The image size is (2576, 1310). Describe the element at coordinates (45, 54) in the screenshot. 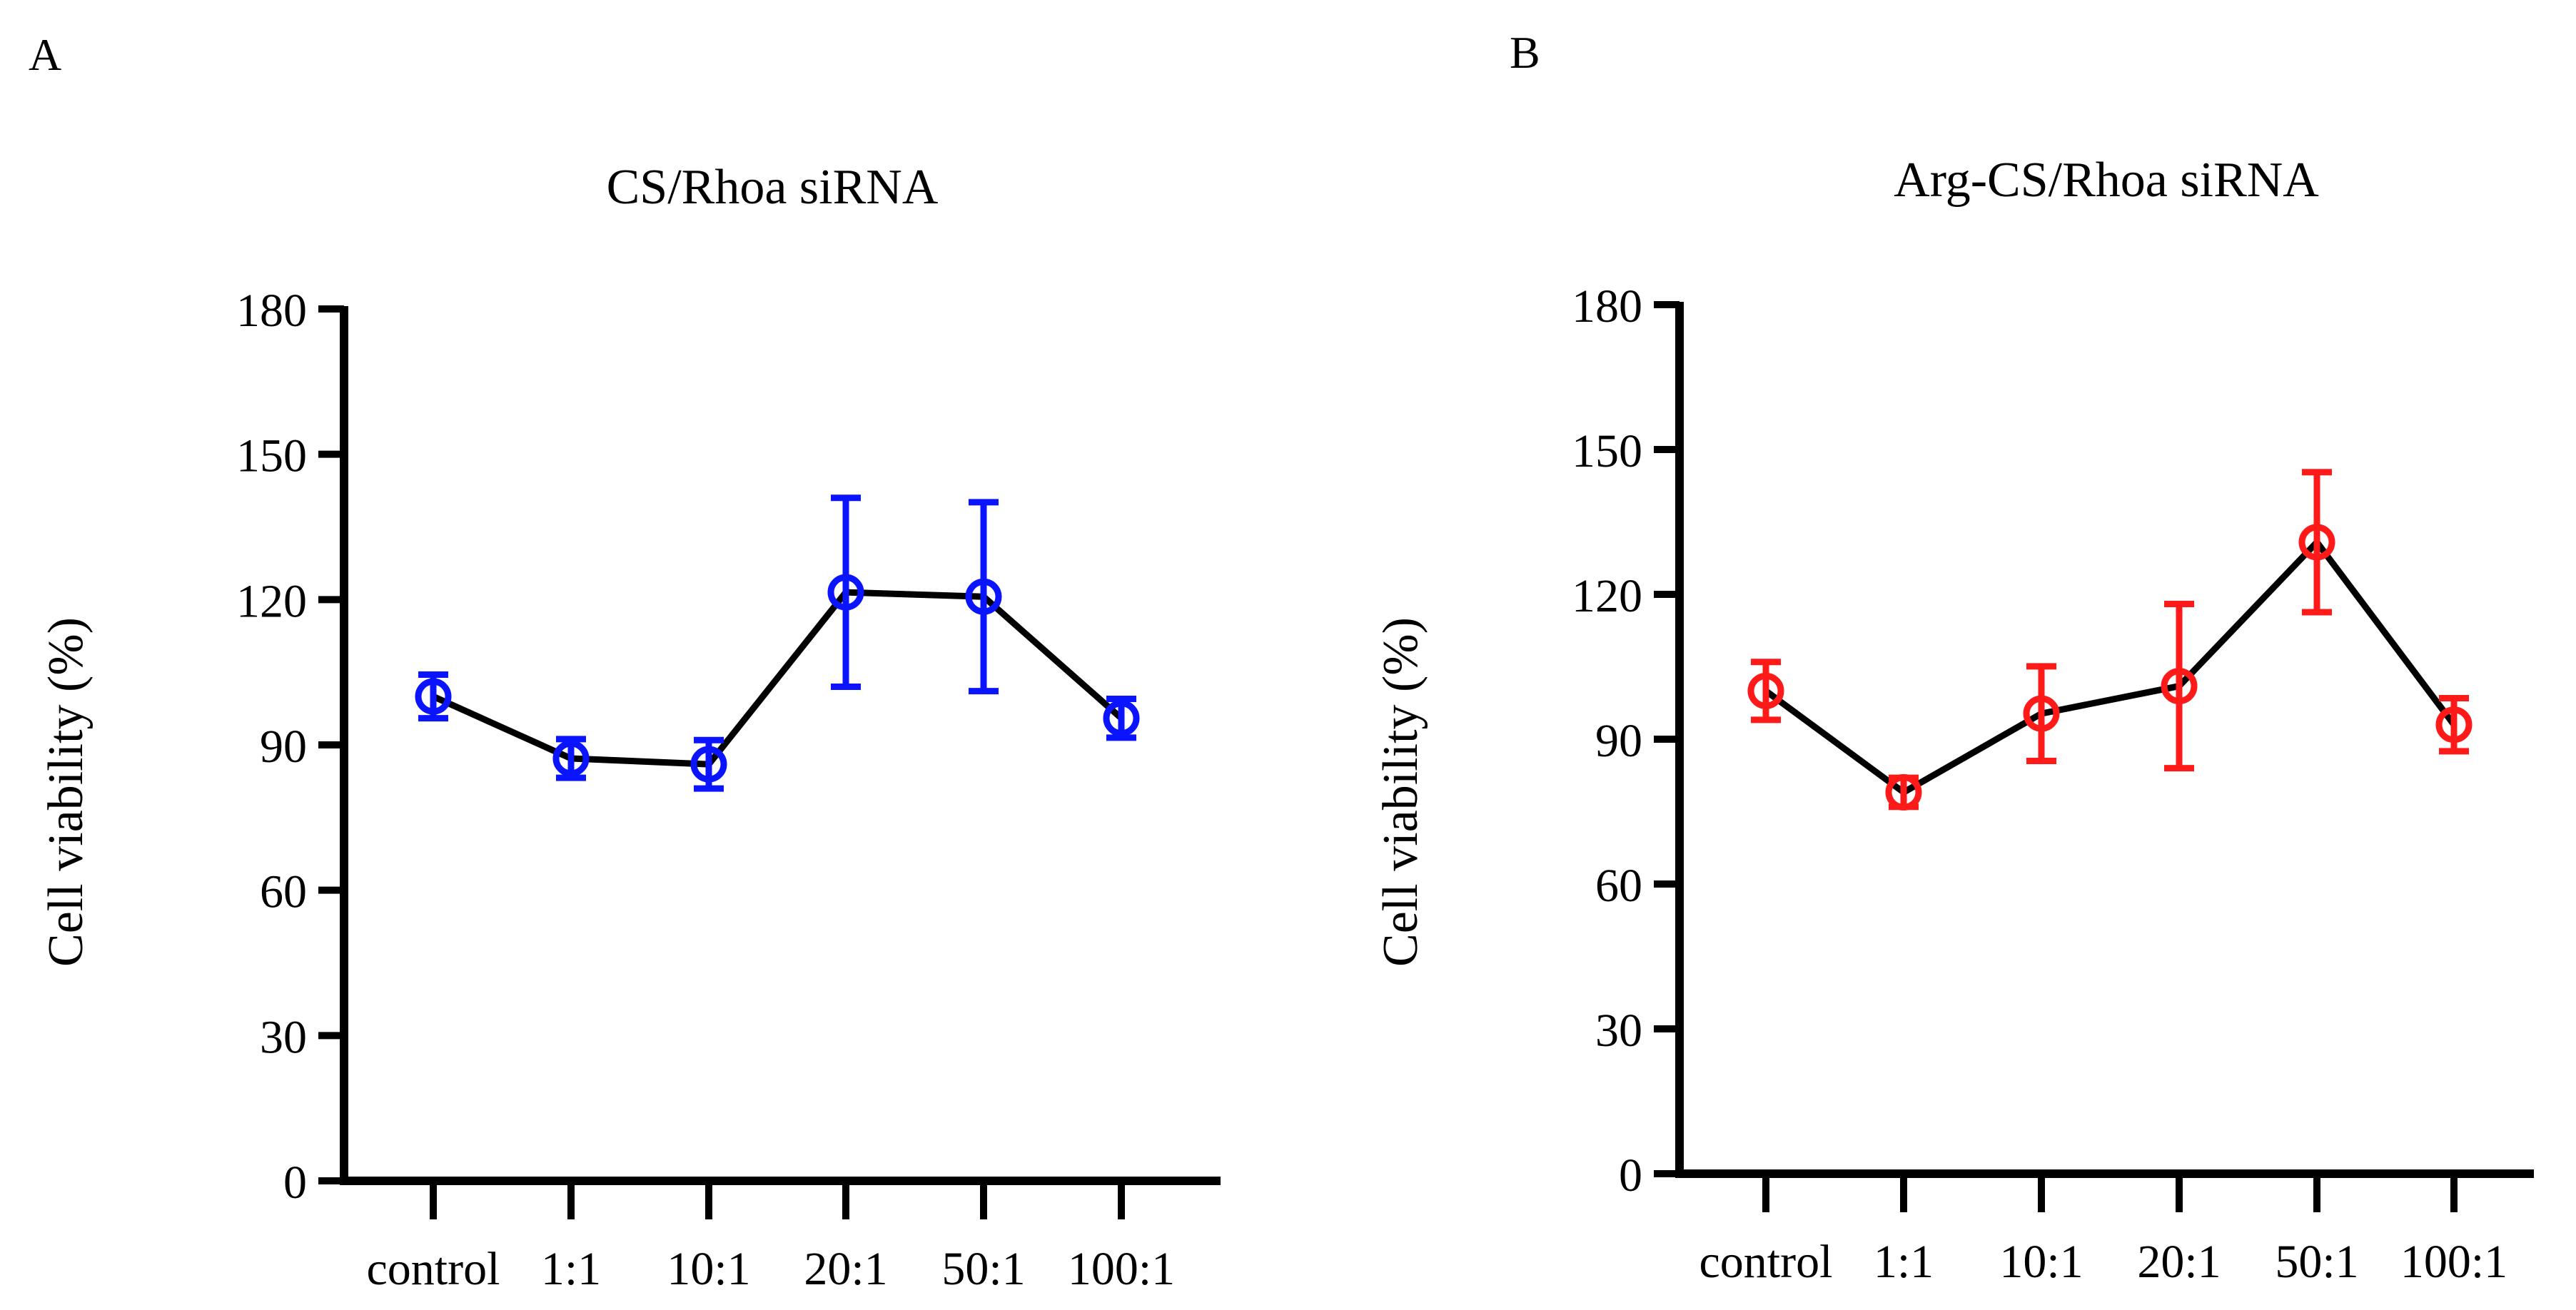

I see `panel-label-a: A` at that location.